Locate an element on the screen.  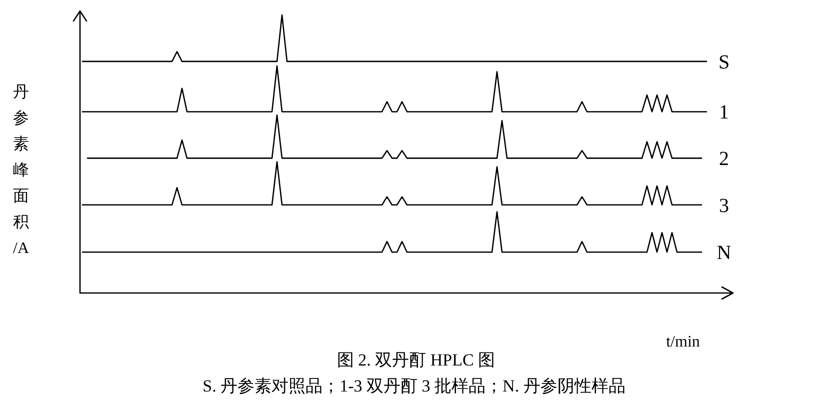
xlabel: t/min is located at coordinates (683, 342).